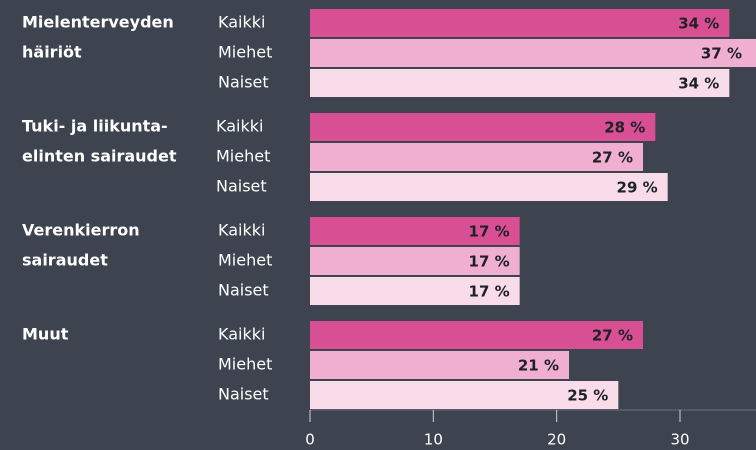  I want to click on x-tick-label: 0, so click(310, 440).